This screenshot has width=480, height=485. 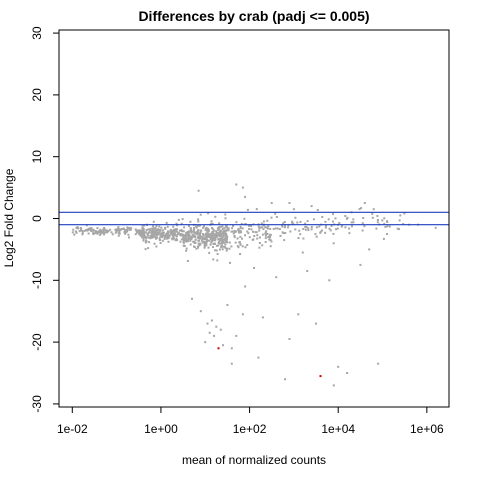 I want to click on y-axis-label: Log2 Fold Change, so click(x=9, y=217).